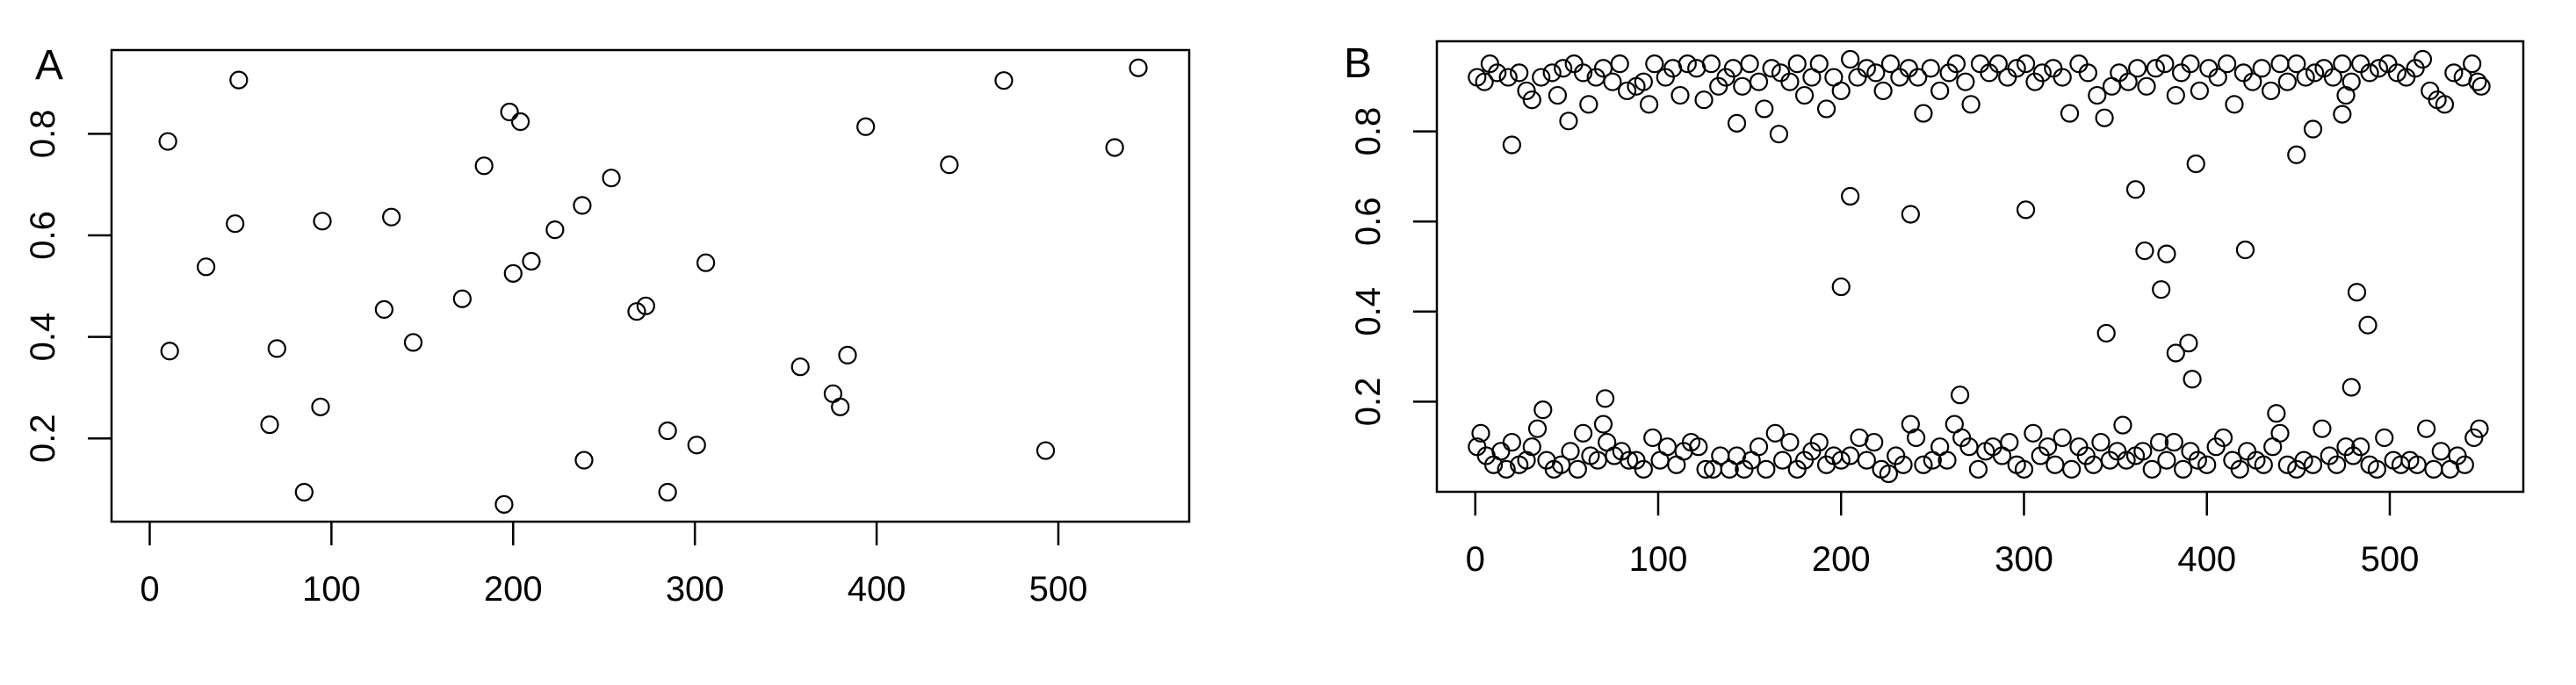 This screenshot has width=2576, height=685. Describe the element at coordinates (877, 589) in the screenshot. I see `x-tick-label-a: 400` at that location.